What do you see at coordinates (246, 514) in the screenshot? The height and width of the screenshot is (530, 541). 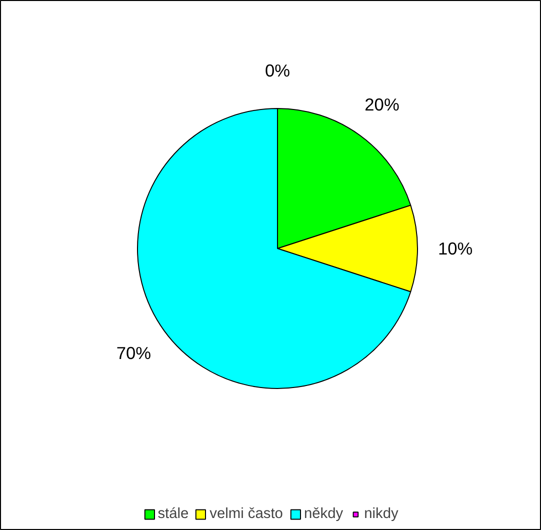 I see `legend-label: velmi často` at bounding box center [246, 514].